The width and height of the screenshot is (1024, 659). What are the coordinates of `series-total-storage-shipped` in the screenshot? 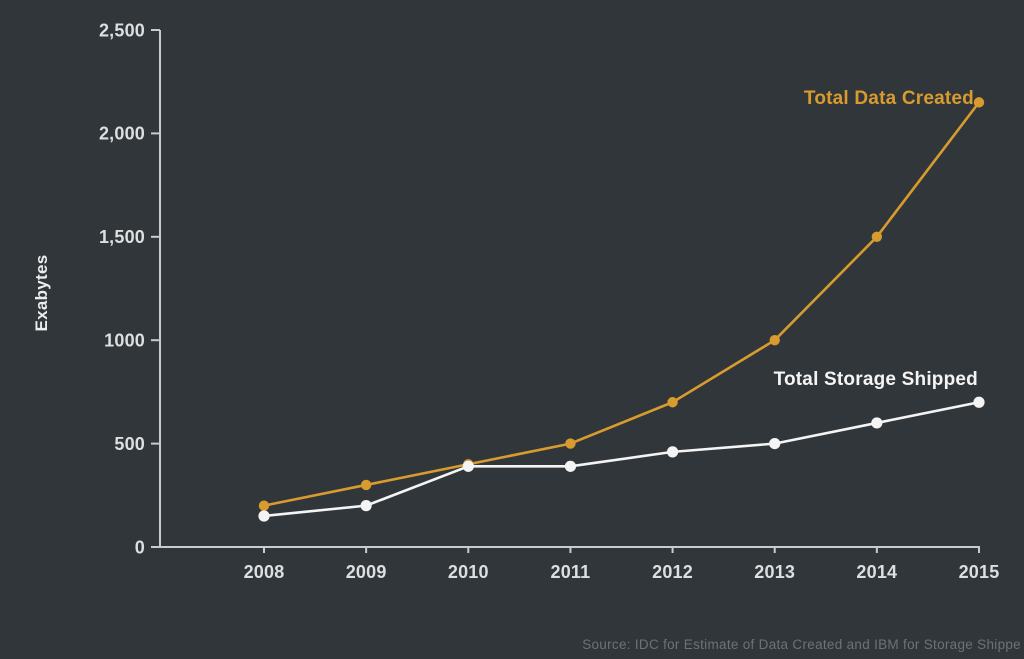 It's located at (621, 459).